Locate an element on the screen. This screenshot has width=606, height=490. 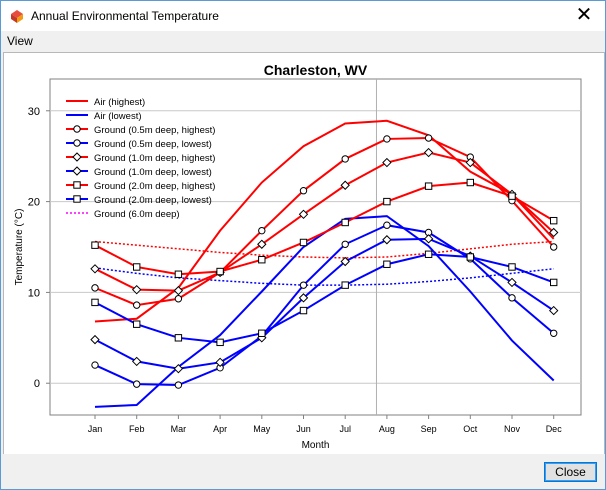
x-tick-label: Jul is located at coordinates (345, 429).